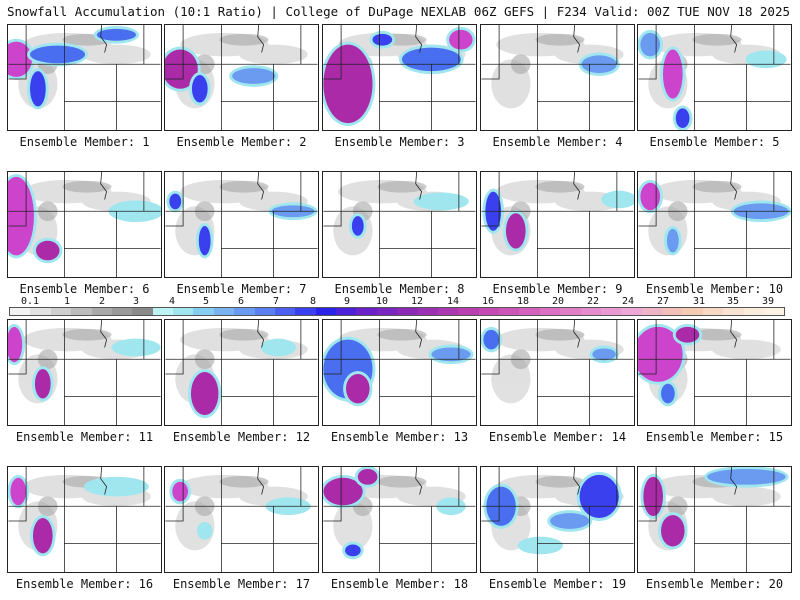 The image size is (800, 600). What do you see at coordinates (206, 301) in the screenshot?
I see `colorbar-tick-label: 5` at bounding box center [206, 301].